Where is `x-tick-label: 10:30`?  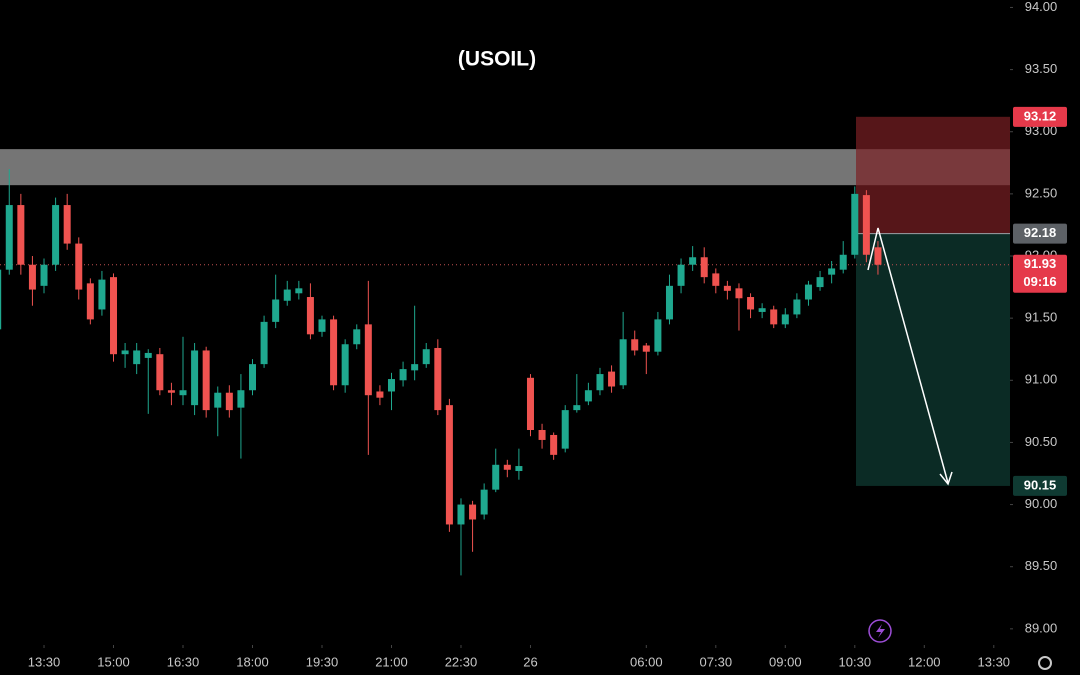 x-tick-label: 10:30 is located at coordinates (855, 661).